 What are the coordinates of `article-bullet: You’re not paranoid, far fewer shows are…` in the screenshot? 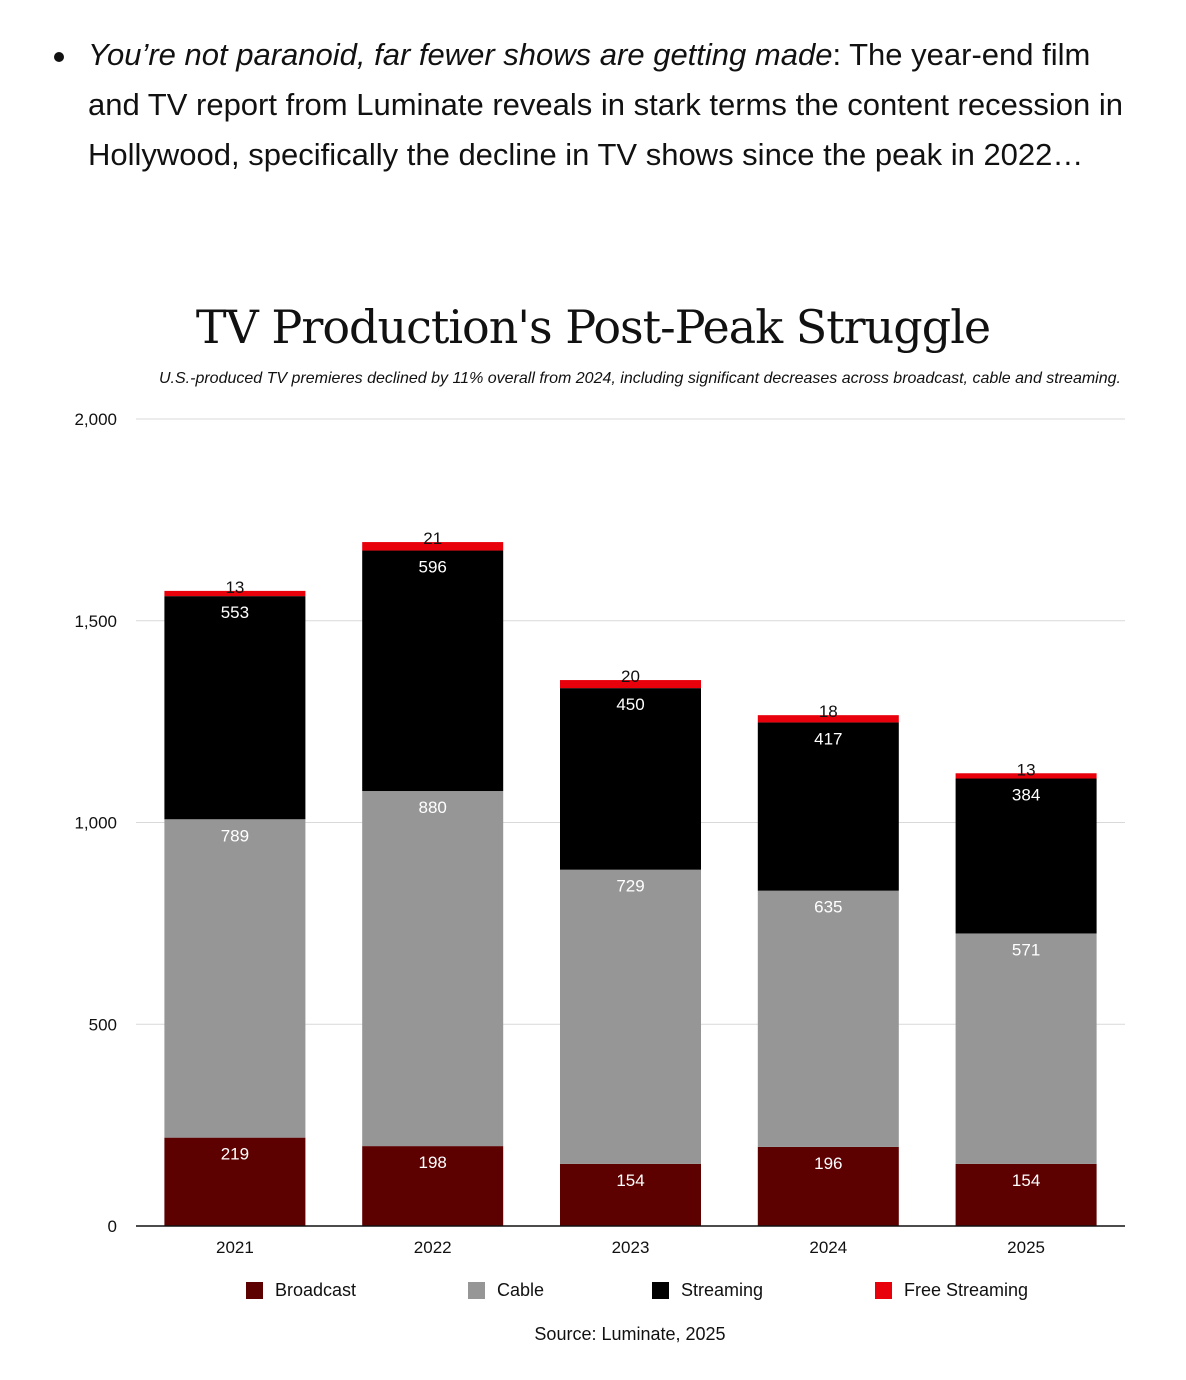 It's located at (600, 105).